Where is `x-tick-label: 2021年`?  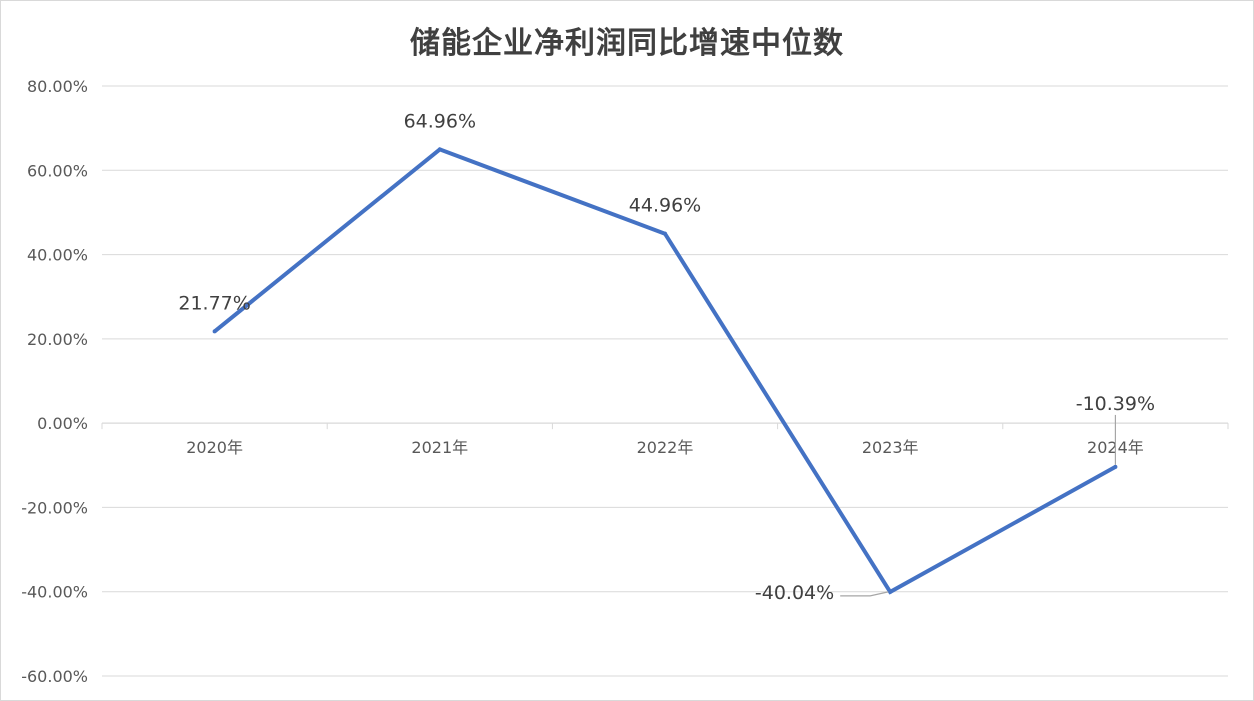
x-tick-label: 2021年 is located at coordinates (439, 447).